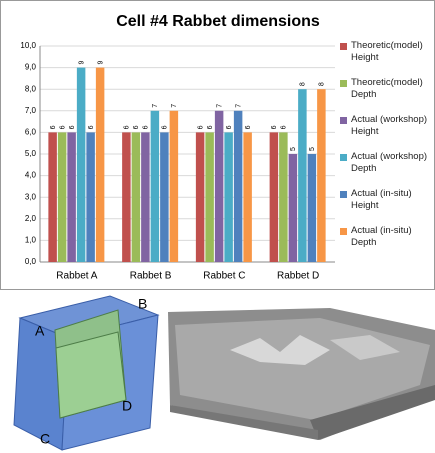 The image size is (435, 453). Describe the element at coordinates (76, 276) in the screenshot. I see `x-tick-label: Rabbet A` at that location.